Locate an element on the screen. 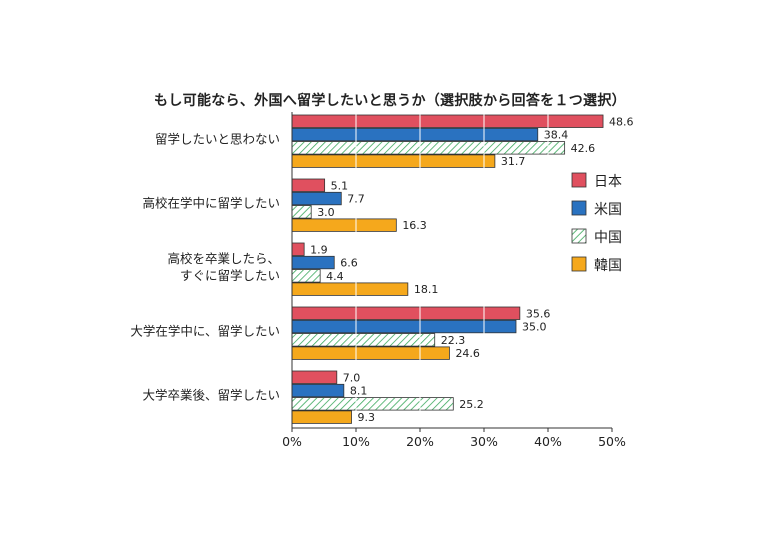 The image size is (780, 540). x-tick-label: 0% is located at coordinates (292, 441).